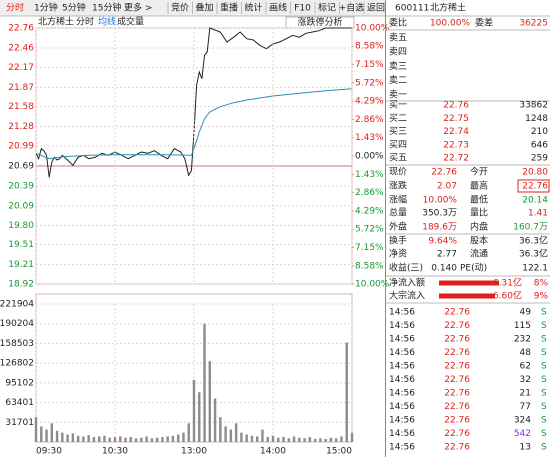 The height and width of the screenshot is (457, 550). What do you see at coordinates (21, 207) in the screenshot?
I see `y-tick-label: 20.09` at bounding box center [21, 207].